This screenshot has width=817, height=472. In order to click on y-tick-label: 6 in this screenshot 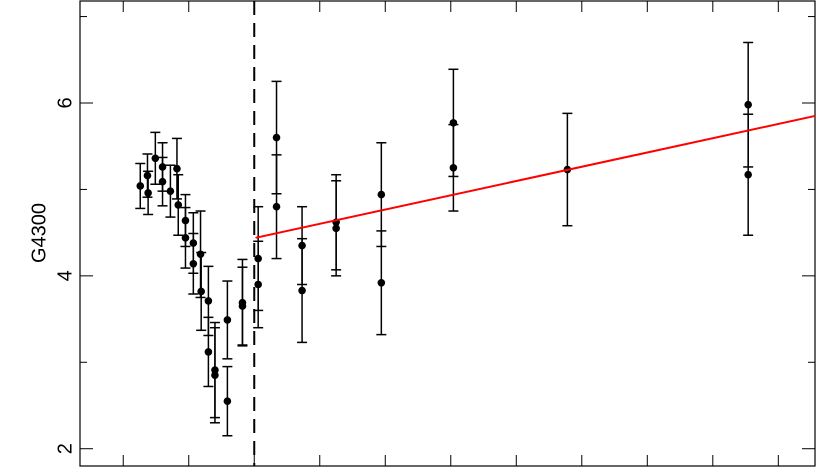, I will do `click(65, 102)`.